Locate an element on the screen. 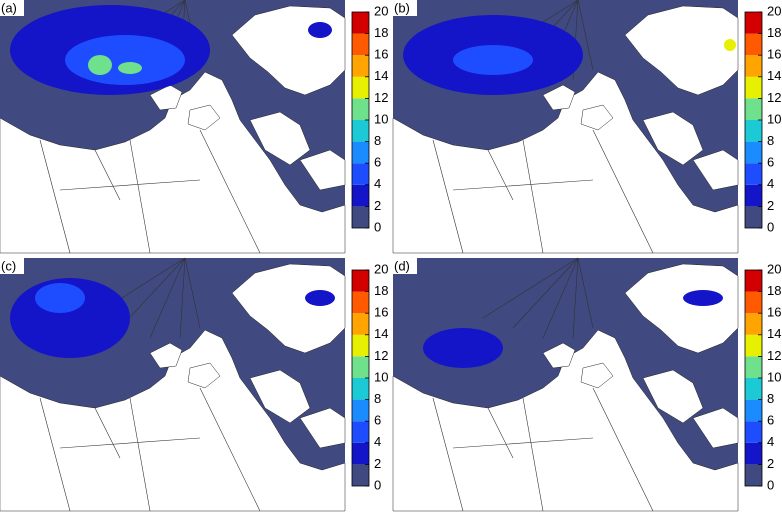 The image size is (782, 513). panel-label: (d) is located at coordinates (402, 265).